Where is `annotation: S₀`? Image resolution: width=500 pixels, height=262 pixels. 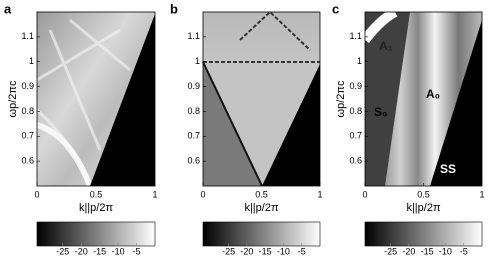
annotation: S₀ is located at coordinates (380, 112).